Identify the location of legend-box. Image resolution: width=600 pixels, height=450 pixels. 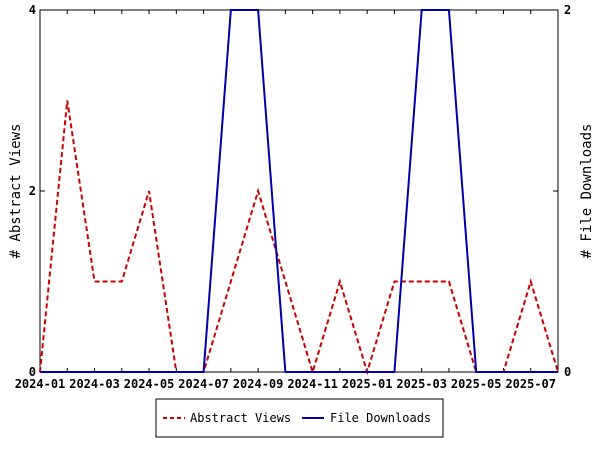
(299, 418).